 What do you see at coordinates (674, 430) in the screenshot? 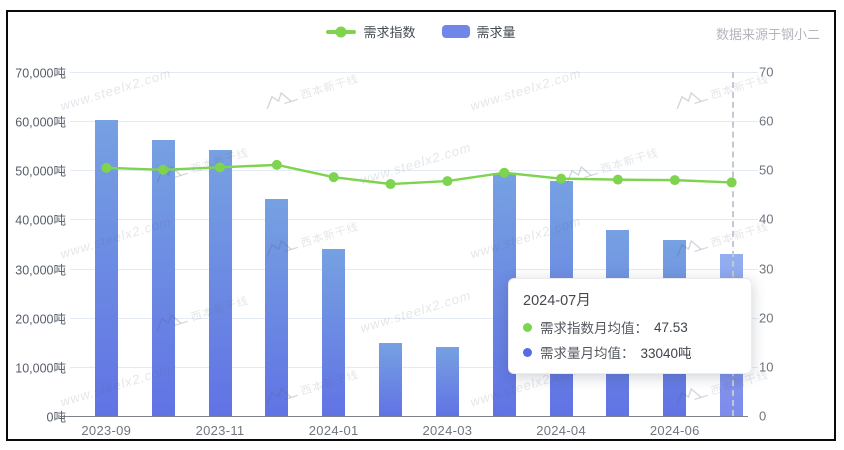
I see `x-axis-label: 2024-06` at bounding box center [674, 430].